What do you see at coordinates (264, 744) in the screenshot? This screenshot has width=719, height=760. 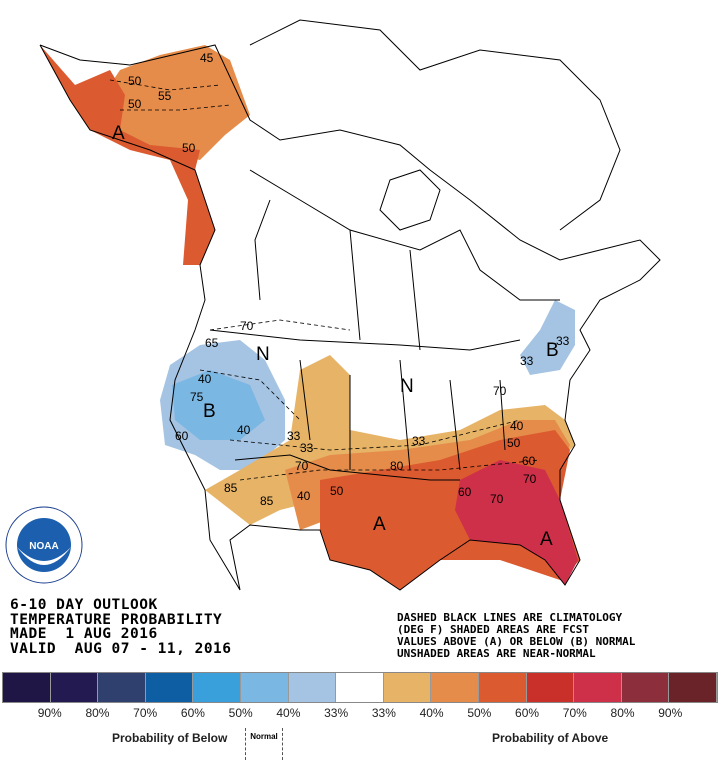 I see `normal-label: Normal` at bounding box center [264, 744].